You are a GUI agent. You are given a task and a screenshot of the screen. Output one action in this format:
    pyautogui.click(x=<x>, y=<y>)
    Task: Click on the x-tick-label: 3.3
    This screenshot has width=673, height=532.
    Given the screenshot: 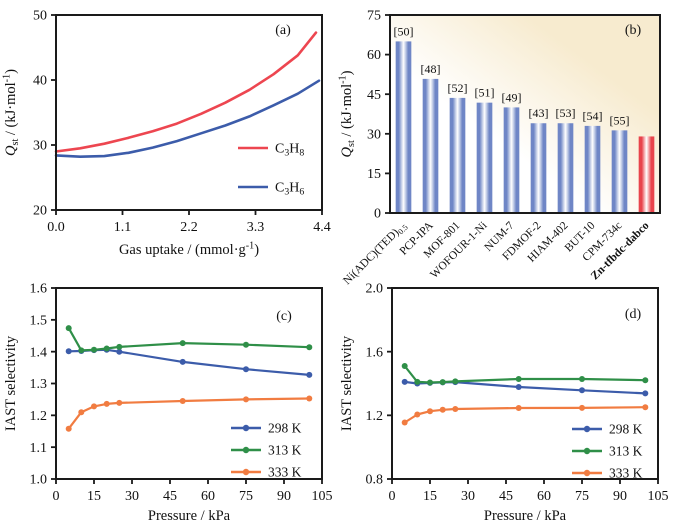 What is the action you would take?
    pyautogui.click(x=256, y=227)
    